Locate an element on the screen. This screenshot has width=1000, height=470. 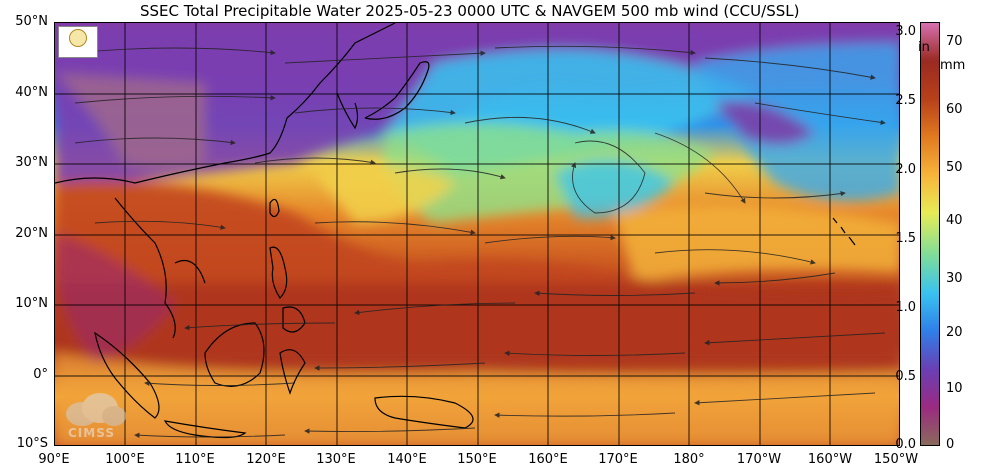
colorbar-in-tick: 0.5 is located at coordinates (905, 376).